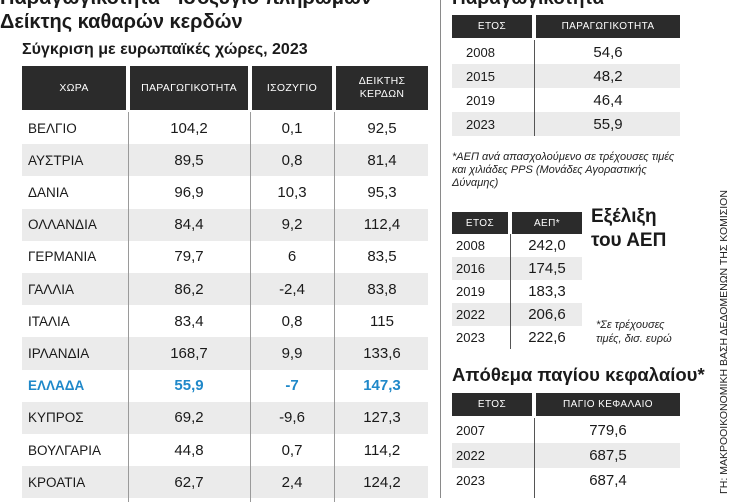 The height and width of the screenshot is (502, 748). I want to click on productivity-cell: 89,5, so click(189, 160).